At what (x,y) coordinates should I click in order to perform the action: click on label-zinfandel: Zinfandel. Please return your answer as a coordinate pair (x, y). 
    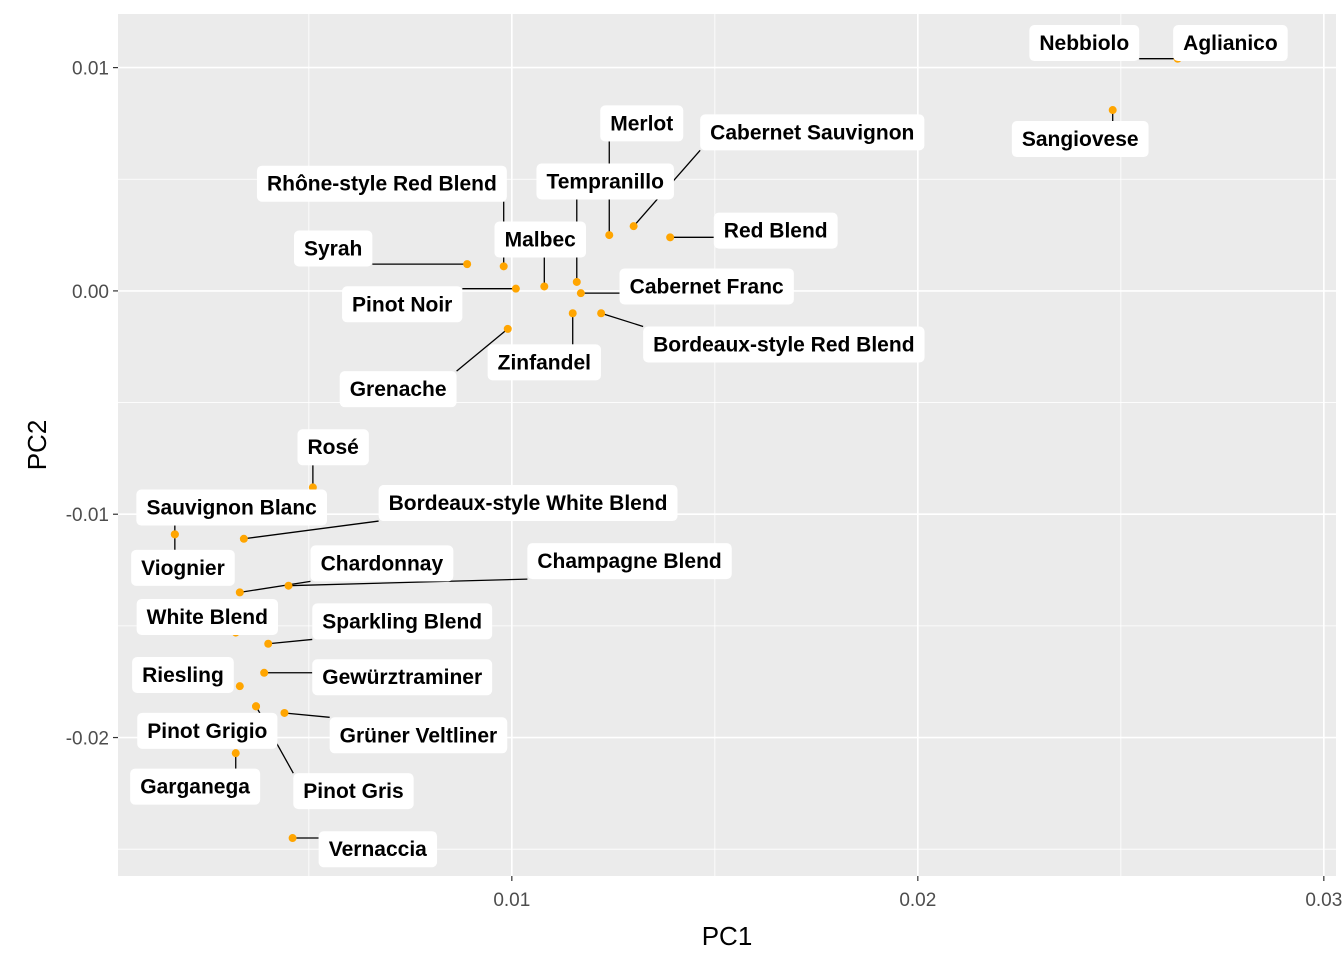
    Looking at the image, I should click on (544, 362).